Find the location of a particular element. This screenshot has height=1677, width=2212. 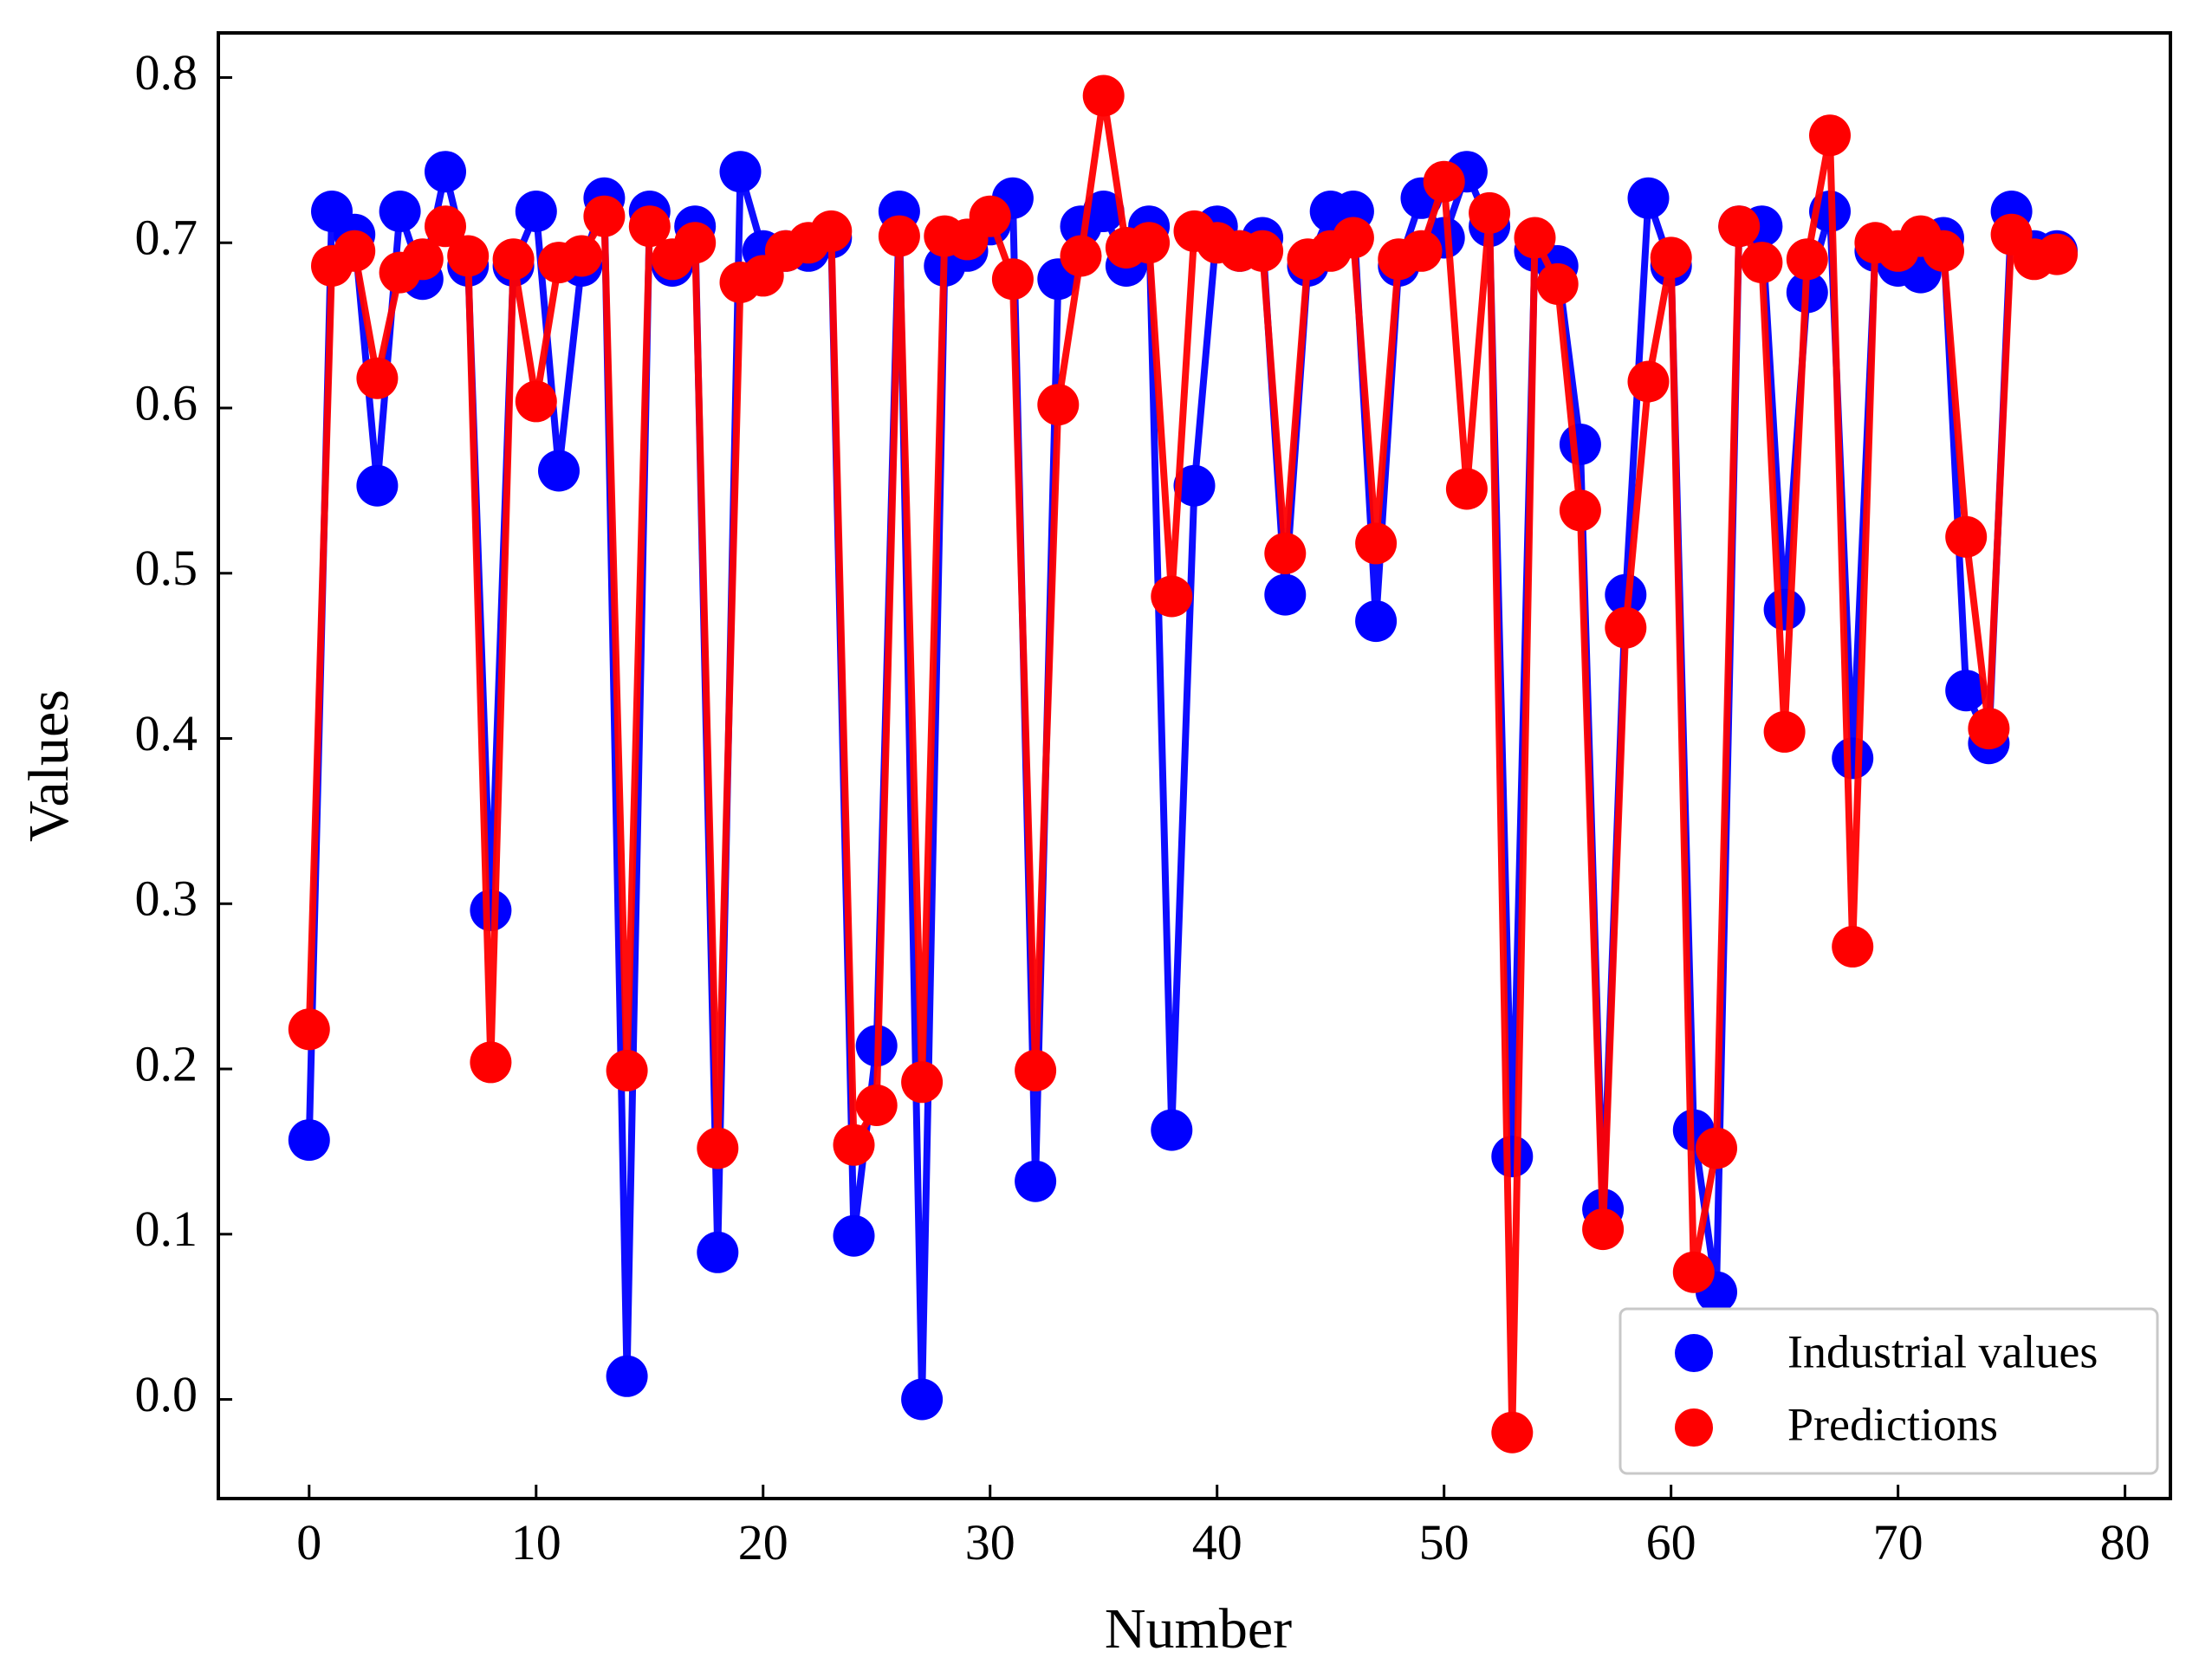

y-tick-label: 0.4 is located at coordinates (166, 733).